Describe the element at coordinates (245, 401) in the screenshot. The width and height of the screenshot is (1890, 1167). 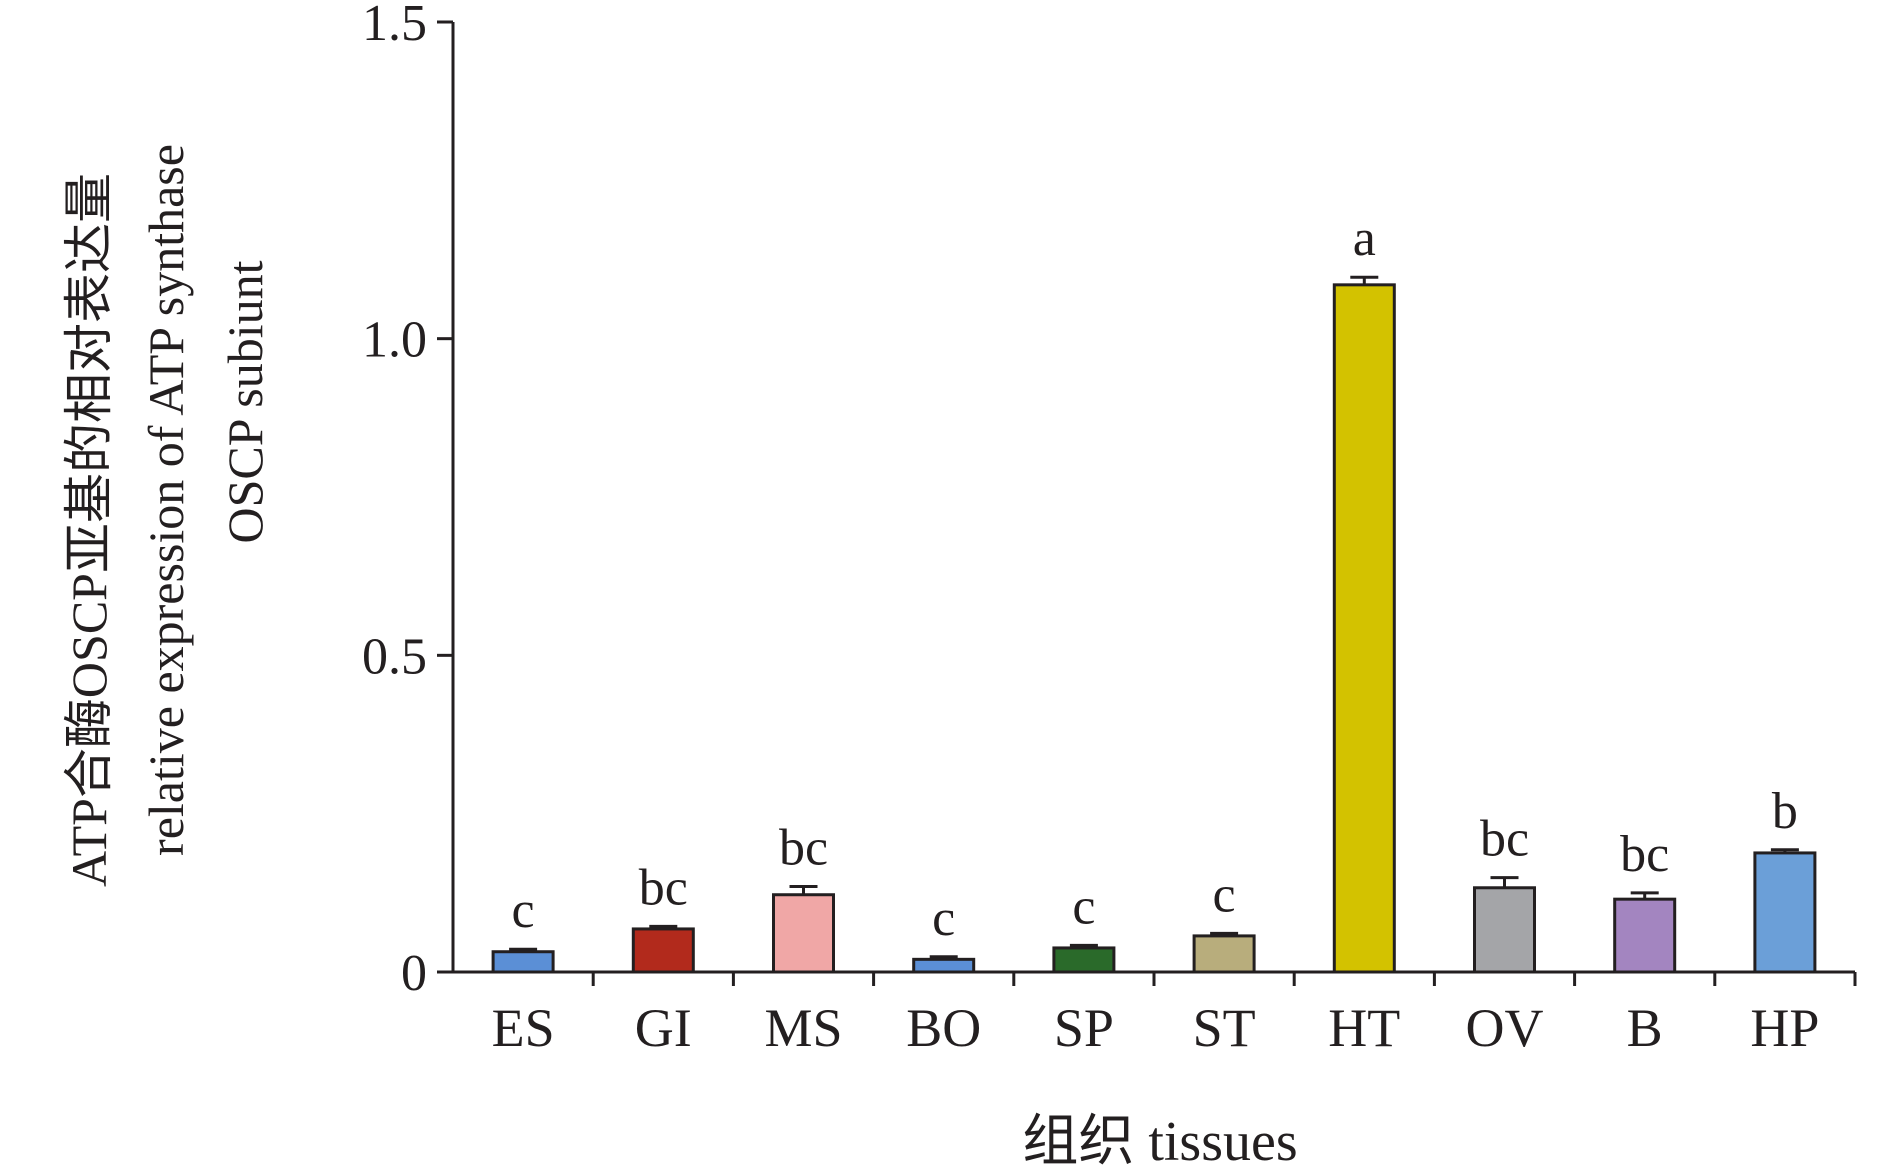
I see `y-axis-title-line-3: OSCP subiunt` at that location.